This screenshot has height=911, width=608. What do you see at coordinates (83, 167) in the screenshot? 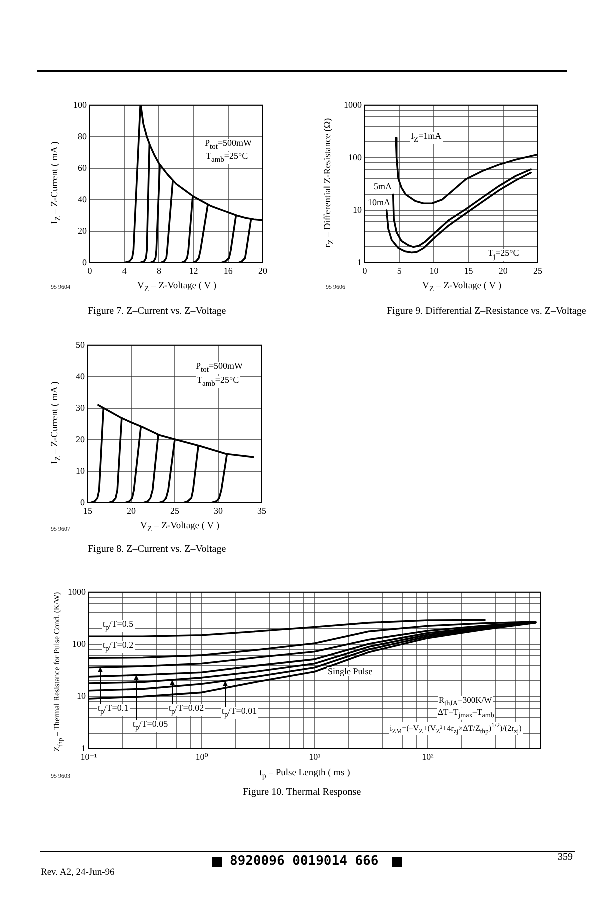
I see `y-tick-label: 60` at bounding box center [83, 167].